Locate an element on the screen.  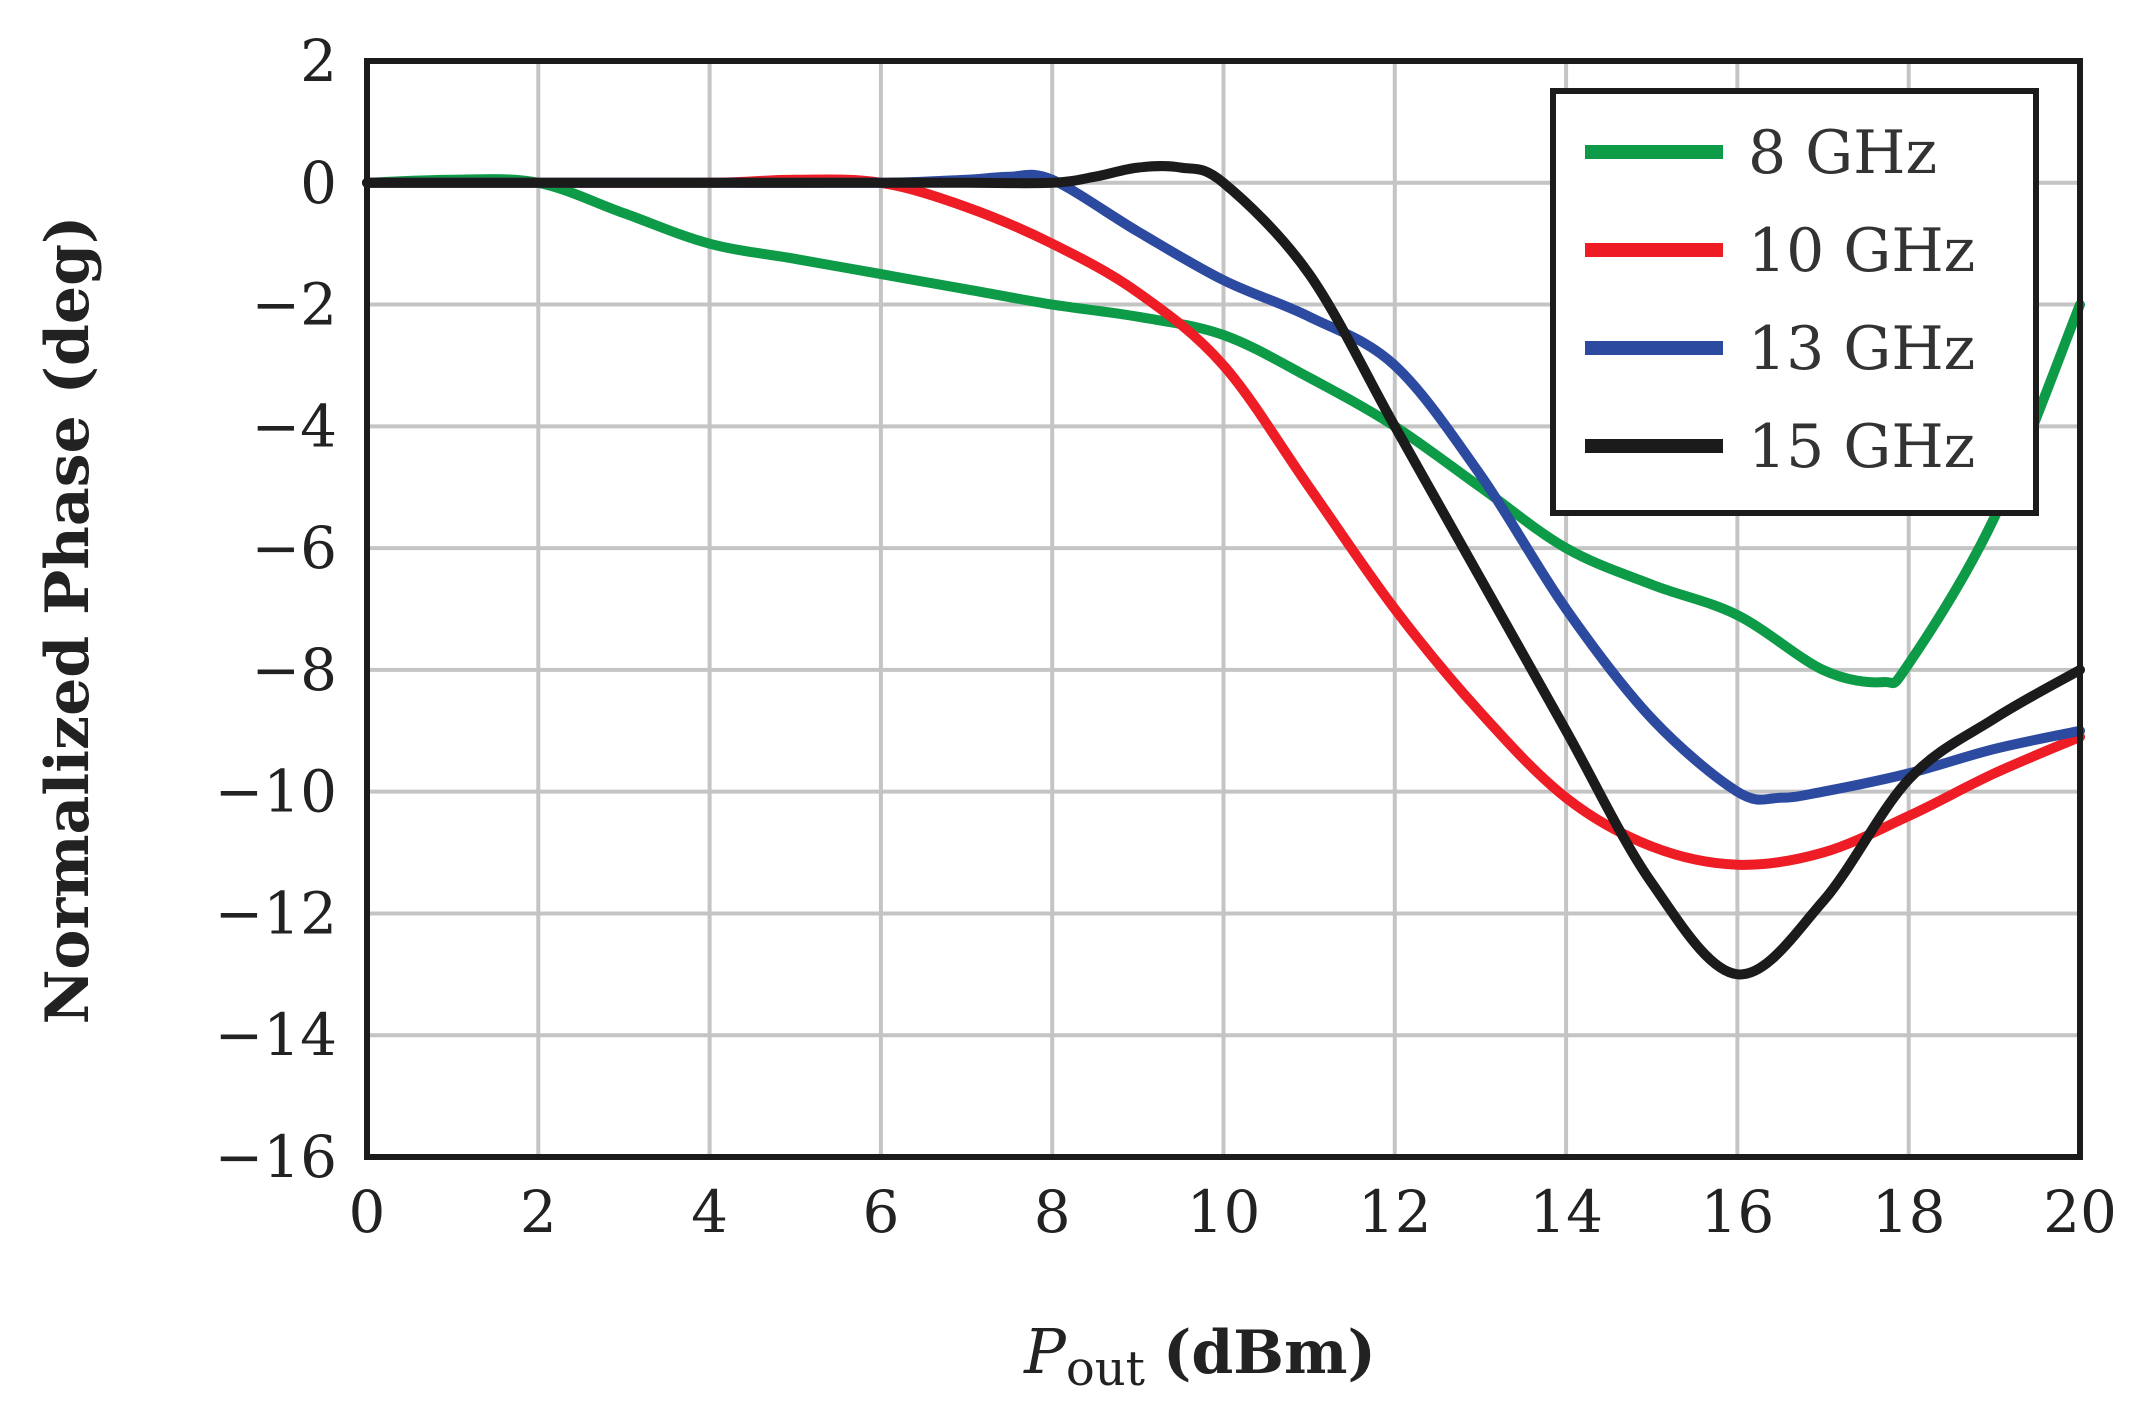
y-tick-label: −6 is located at coordinates (295, 548).